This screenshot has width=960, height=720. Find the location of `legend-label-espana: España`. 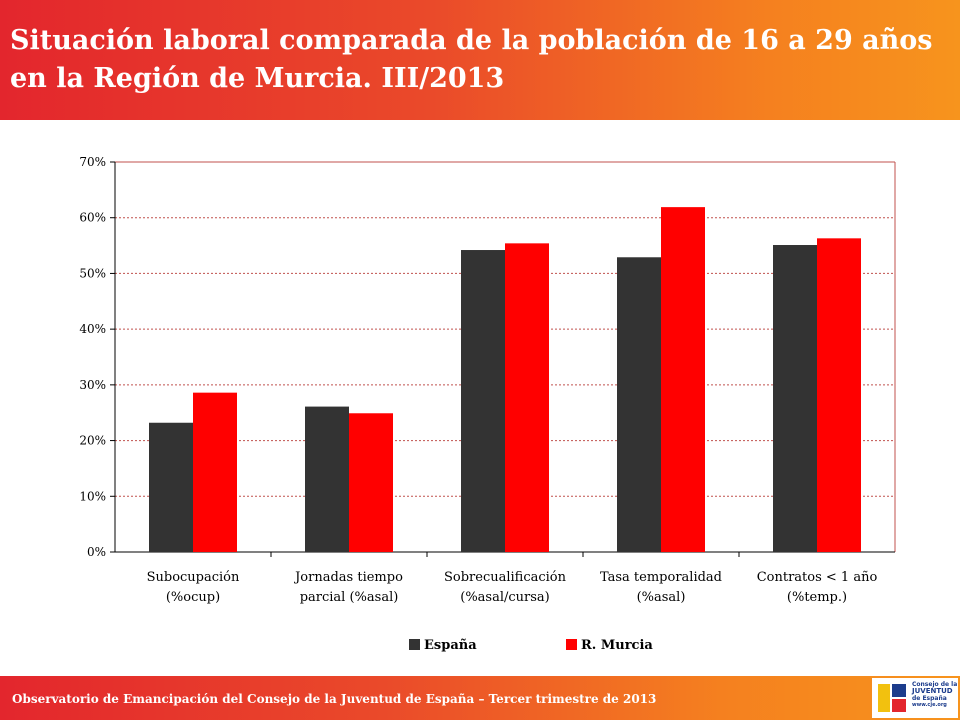

legend-label-espana: España is located at coordinates (450, 645).